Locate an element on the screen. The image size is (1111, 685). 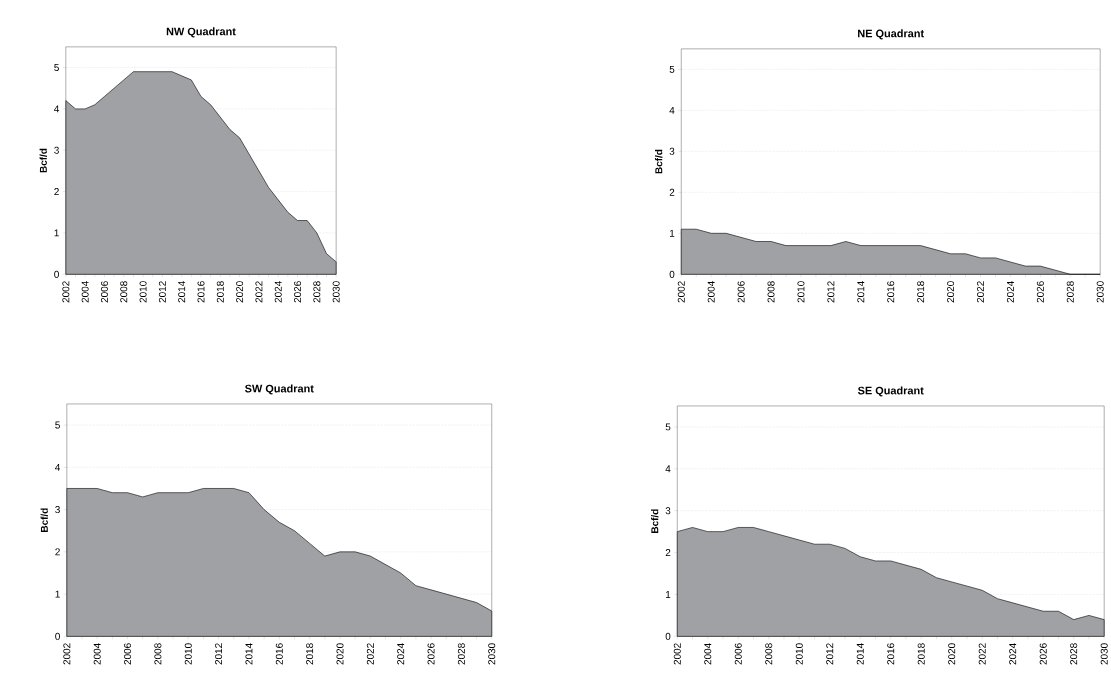
chart-title: SW Quadrant is located at coordinates (279, 389).